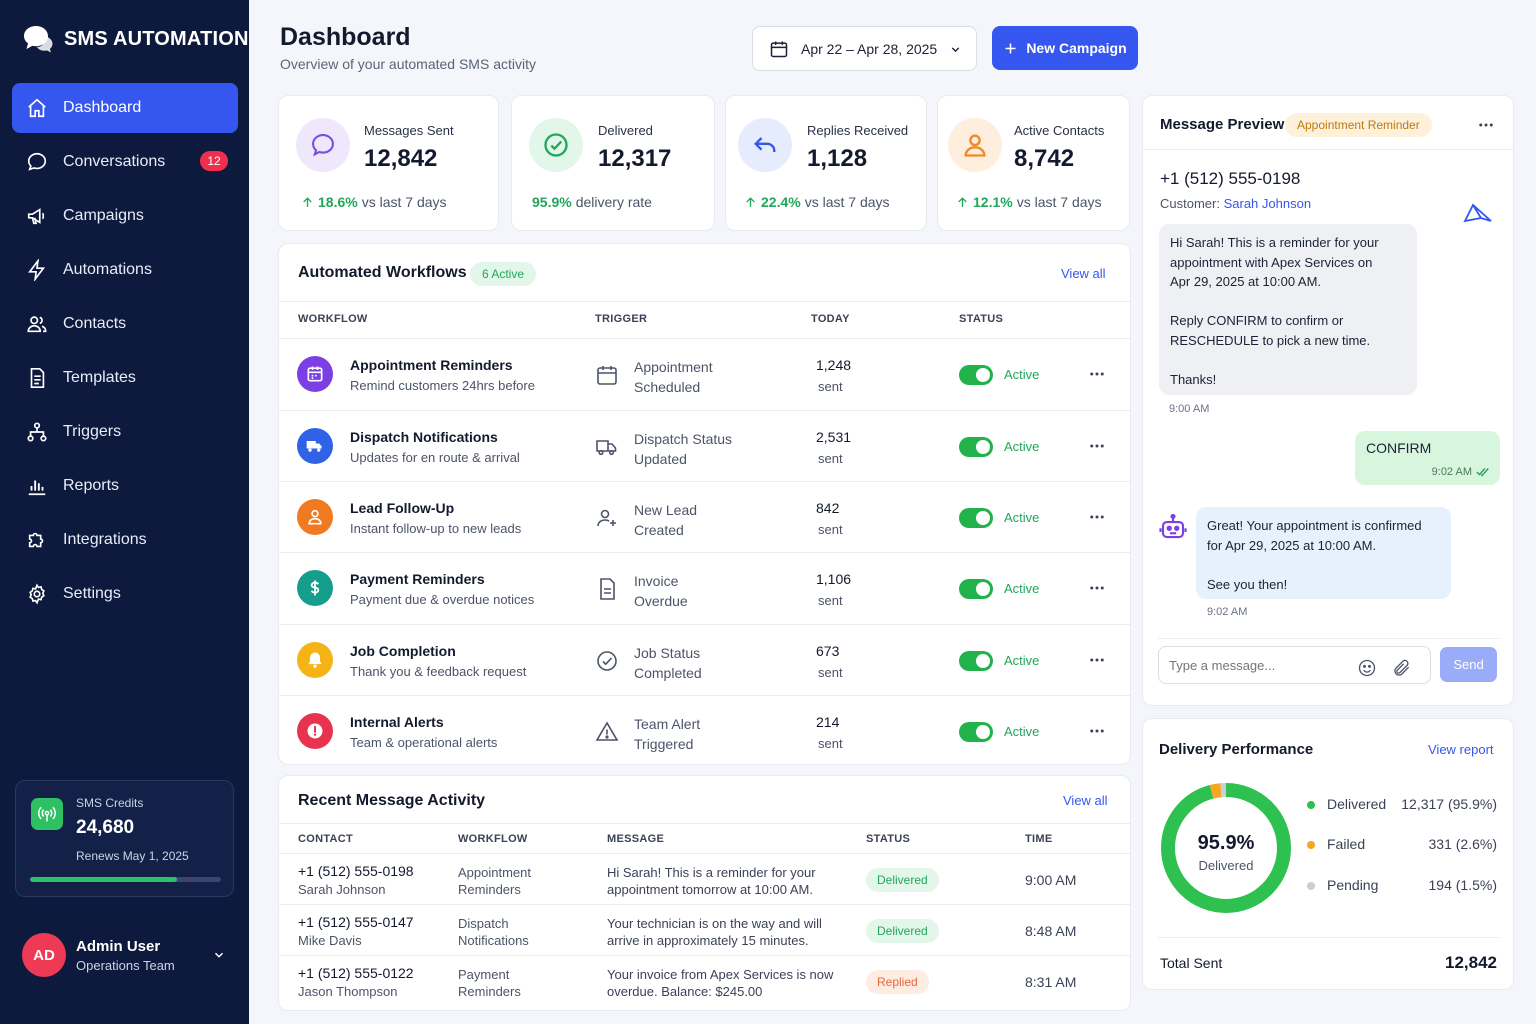  I want to click on send-button: Send, so click(1468, 664).